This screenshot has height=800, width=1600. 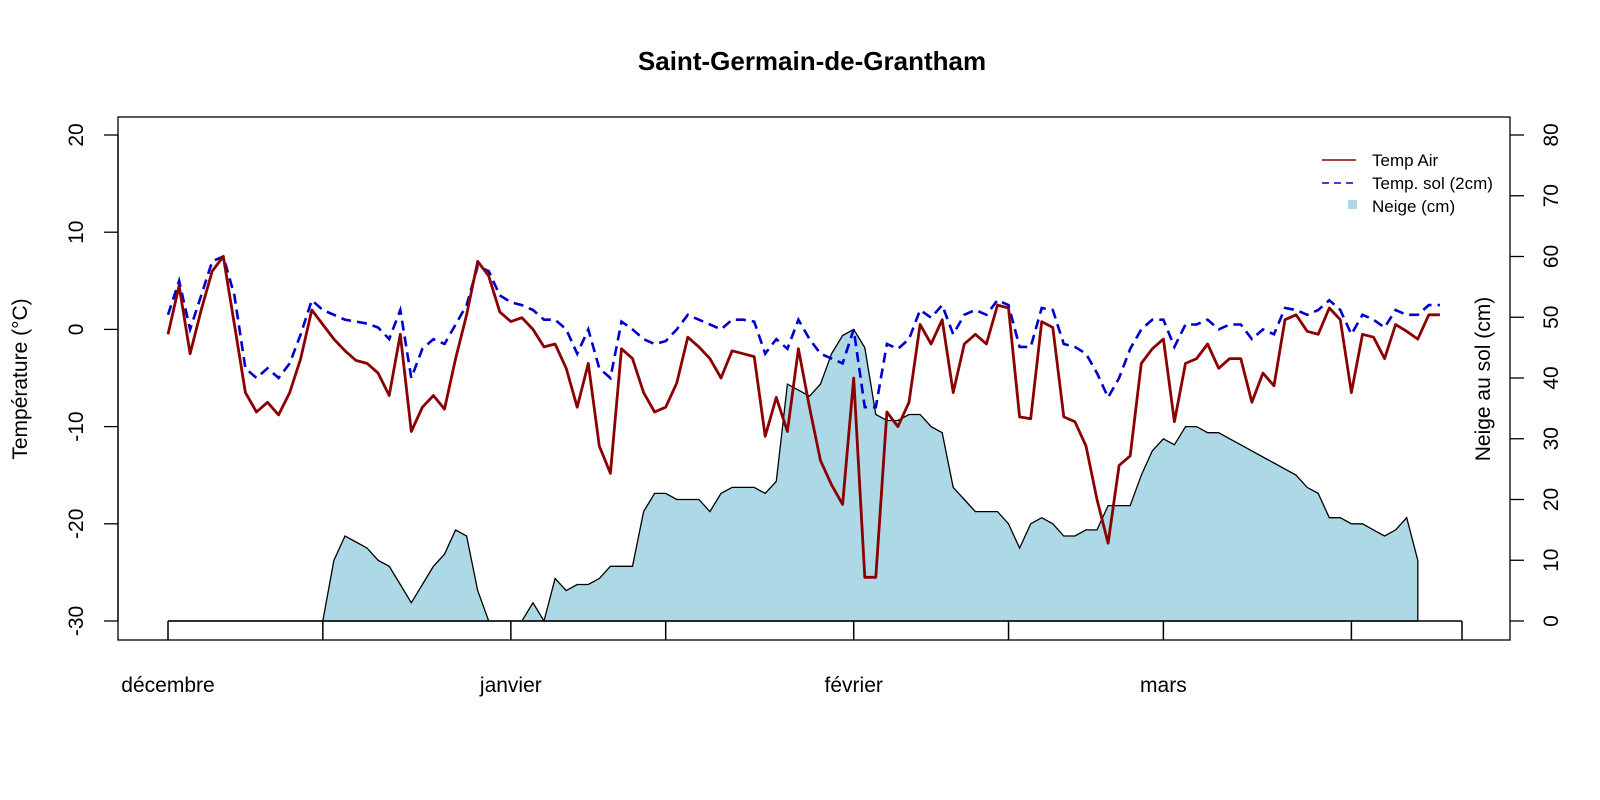 I want to click on legend-temp-sol-label: Temp. sol (2cm), so click(x=1432, y=183).